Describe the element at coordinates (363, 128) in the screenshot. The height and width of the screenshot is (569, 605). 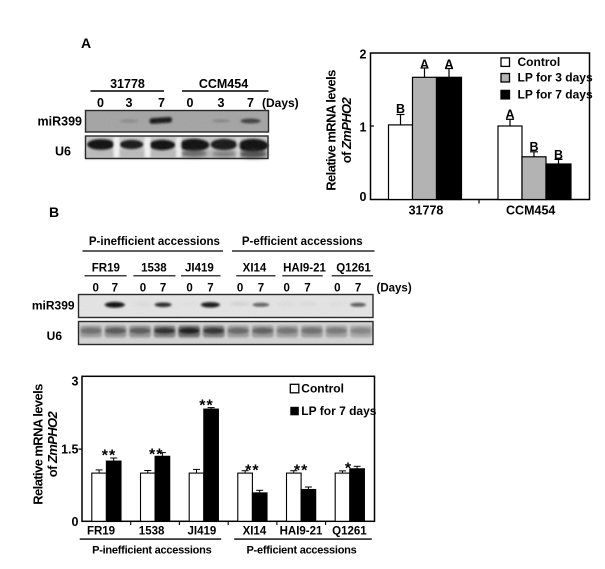
I see `svg-text: 1` at that location.